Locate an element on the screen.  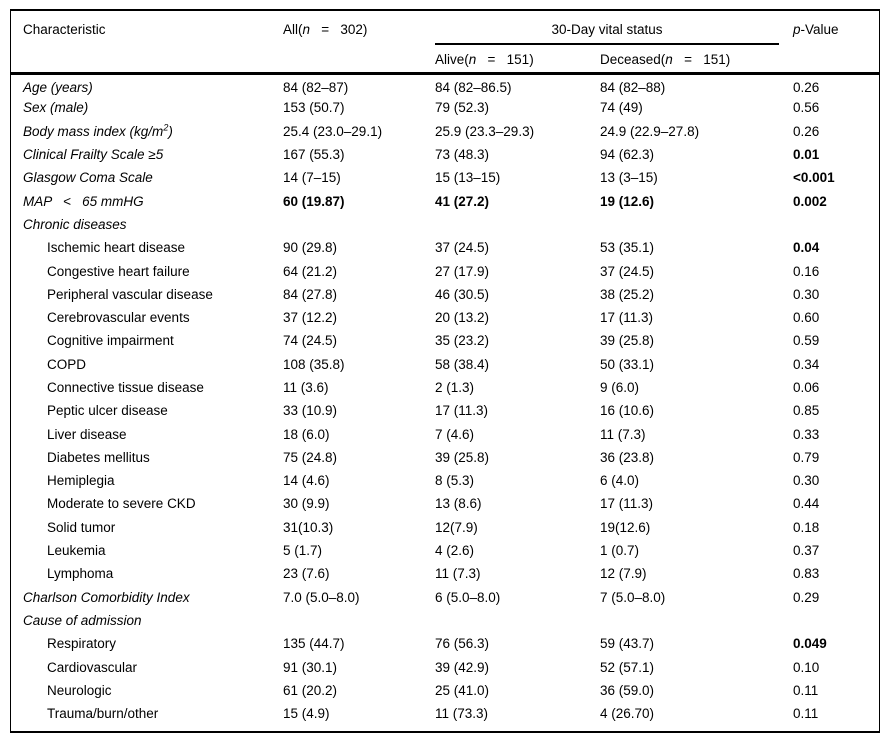
table-row: Sex (male) 153 (50.7) 79 (52.3) 74 (49) 0.56 is located at coordinates (445, 107).